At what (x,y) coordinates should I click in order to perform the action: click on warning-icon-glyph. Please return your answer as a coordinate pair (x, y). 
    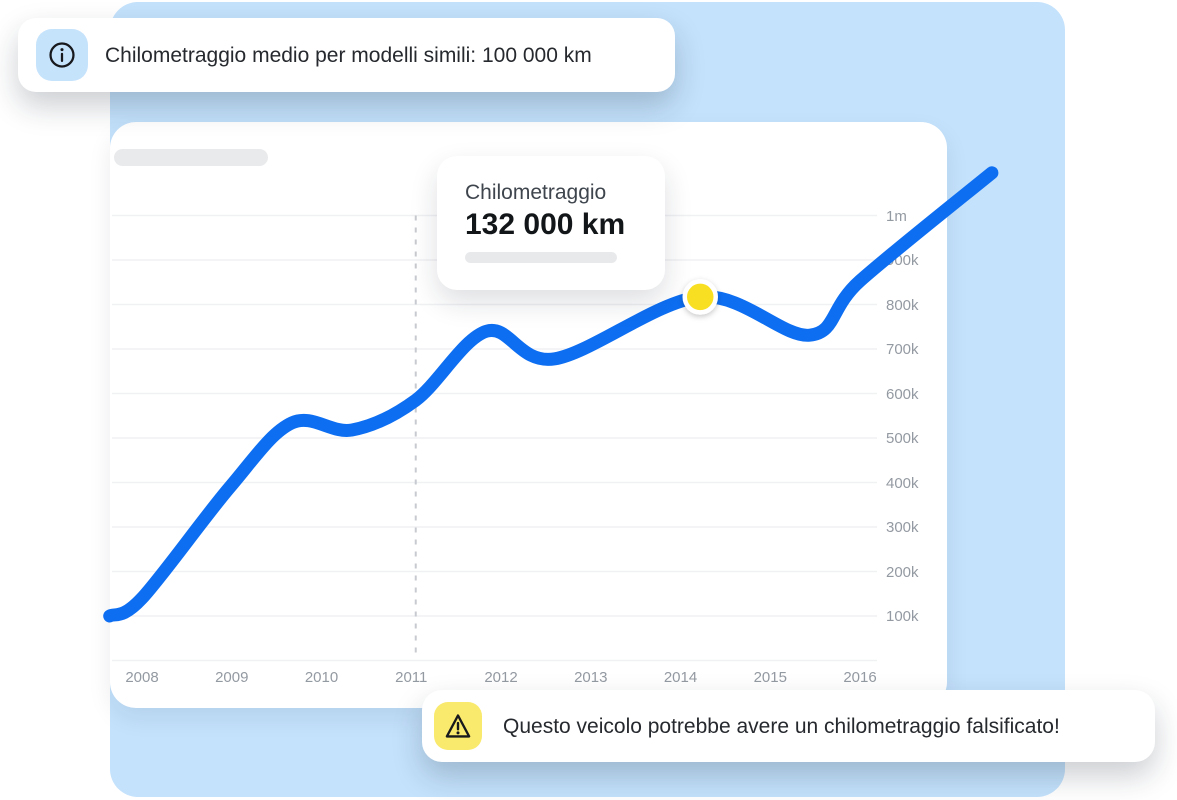
    Looking at the image, I should click on (458, 726).